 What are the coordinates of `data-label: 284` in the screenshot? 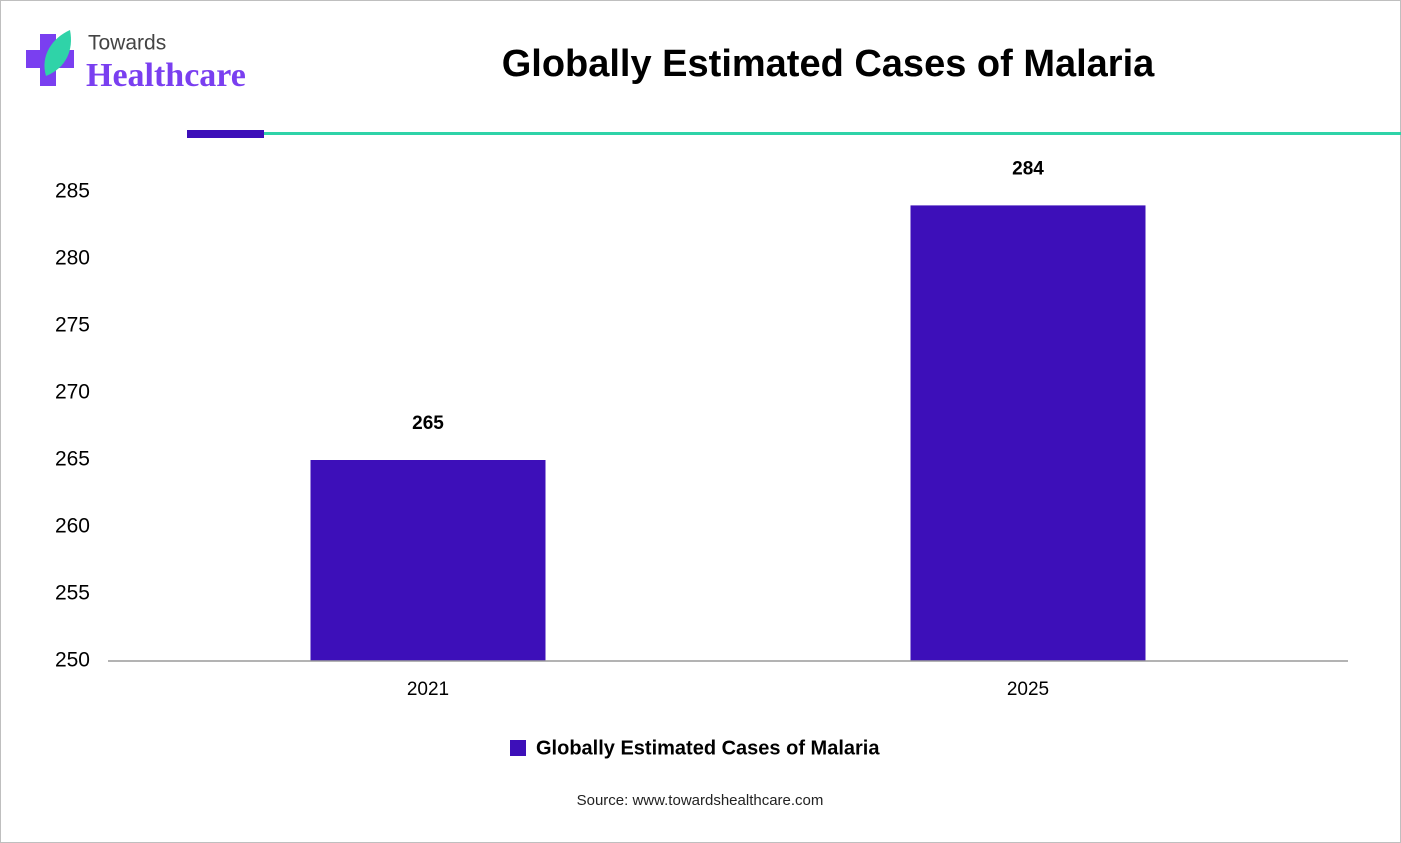 It's located at (1028, 168).